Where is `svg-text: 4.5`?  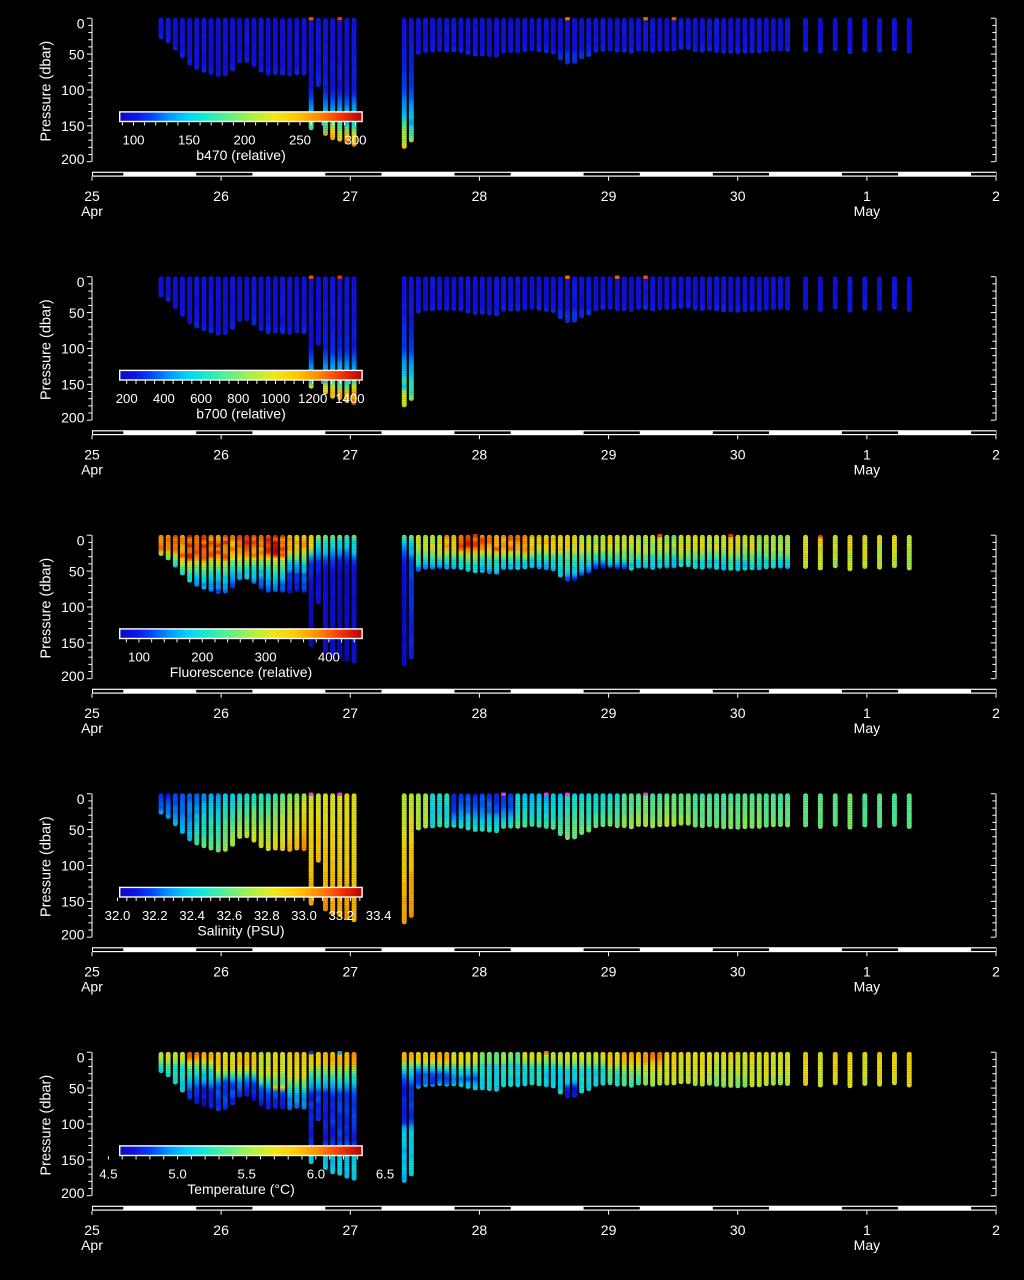
svg-text: 4.5 is located at coordinates (108, 1174).